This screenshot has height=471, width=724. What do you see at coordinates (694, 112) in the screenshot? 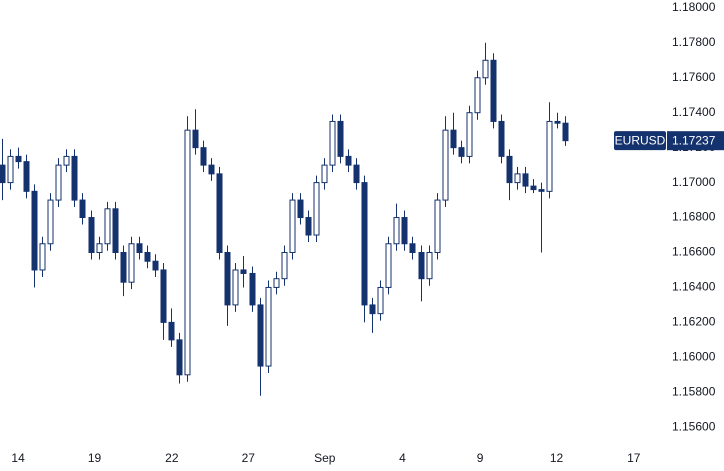
I see `y-tick-label: 1.17400` at bounding box center [694, 112].